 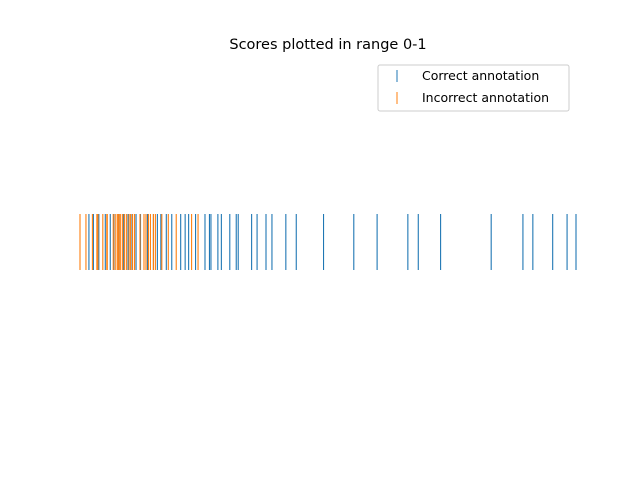 I want to click on legend-frame, so click(x=473, y=88).